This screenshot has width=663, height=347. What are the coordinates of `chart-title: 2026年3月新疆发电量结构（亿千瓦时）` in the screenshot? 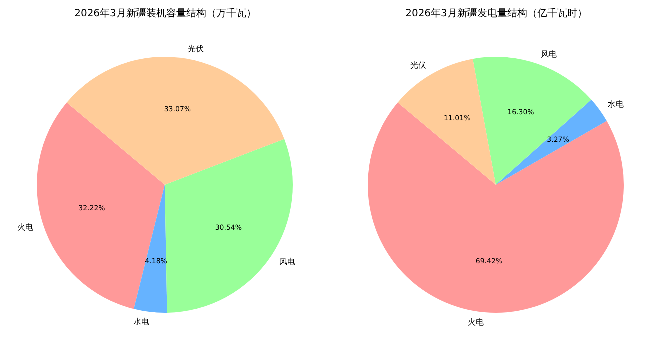 It's located at (497, 14).